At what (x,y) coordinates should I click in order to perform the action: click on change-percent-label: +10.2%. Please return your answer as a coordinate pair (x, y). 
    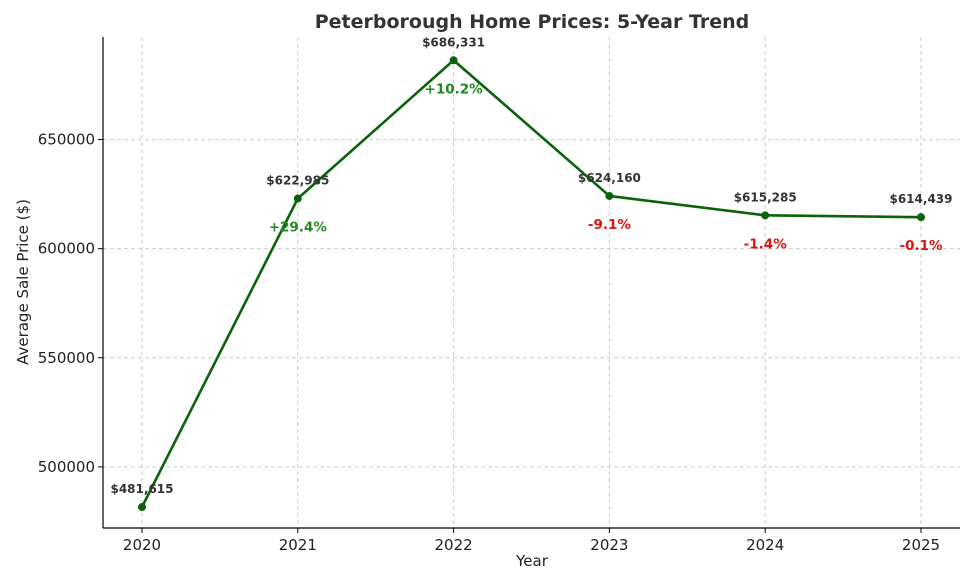
    Looking at the image, I should click on (454, 89).